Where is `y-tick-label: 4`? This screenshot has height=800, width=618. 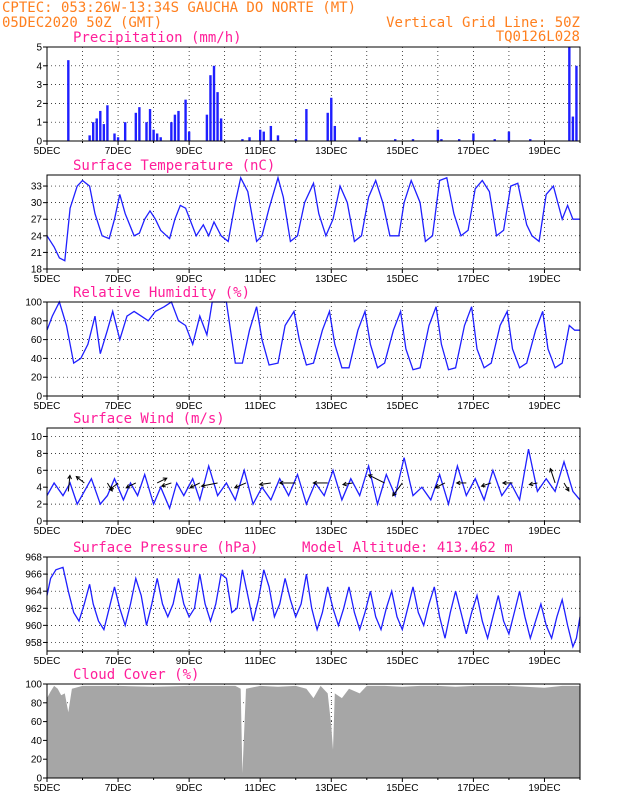
y-tick-label: 4 is located at coordinates (39, 66).